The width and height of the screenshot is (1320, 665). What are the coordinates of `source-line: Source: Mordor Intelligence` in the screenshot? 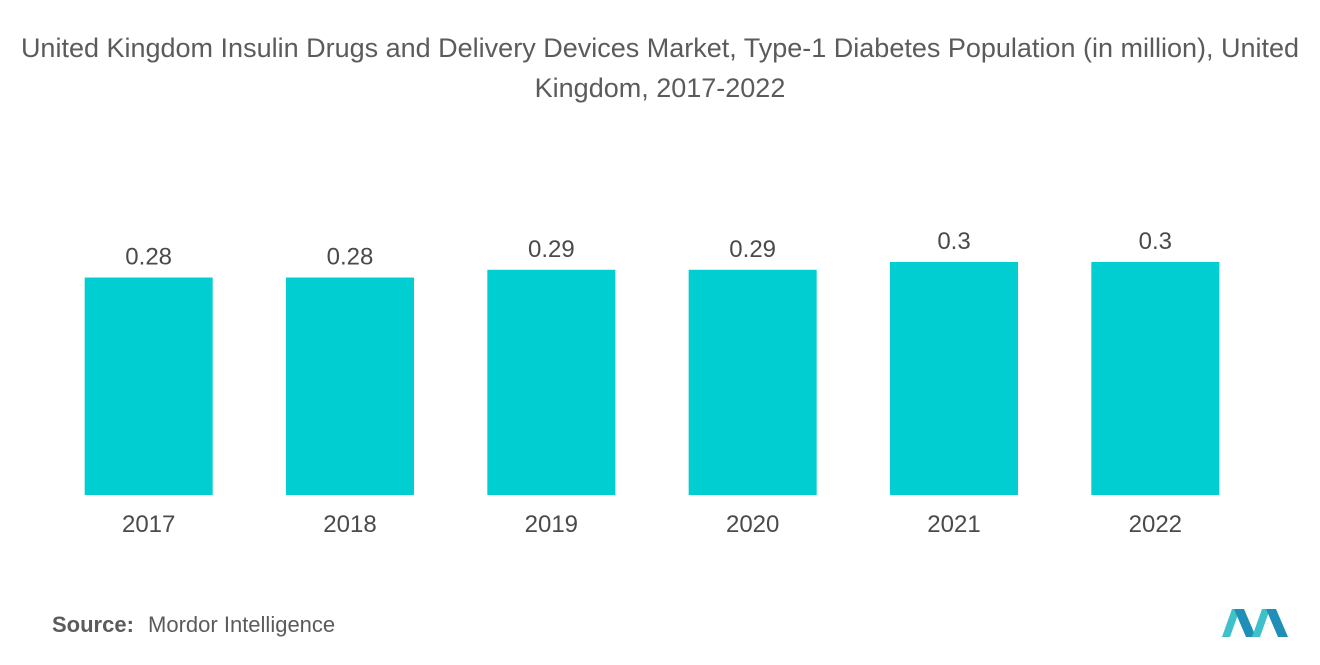 It's located at (193, 625).